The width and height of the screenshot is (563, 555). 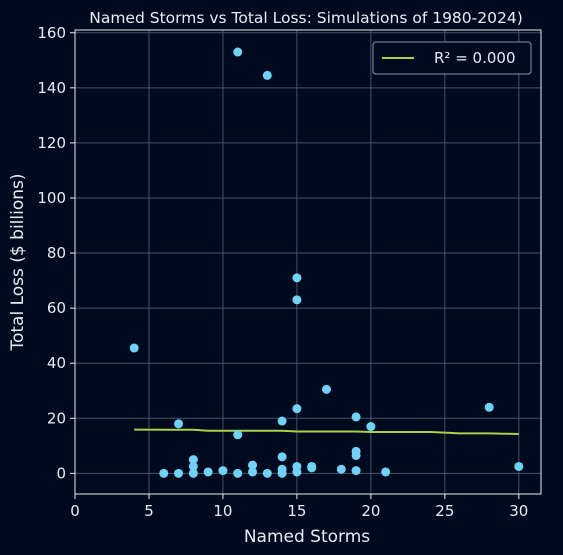 I want to click on x-tick-label: 15, so click(x=296, y=511).